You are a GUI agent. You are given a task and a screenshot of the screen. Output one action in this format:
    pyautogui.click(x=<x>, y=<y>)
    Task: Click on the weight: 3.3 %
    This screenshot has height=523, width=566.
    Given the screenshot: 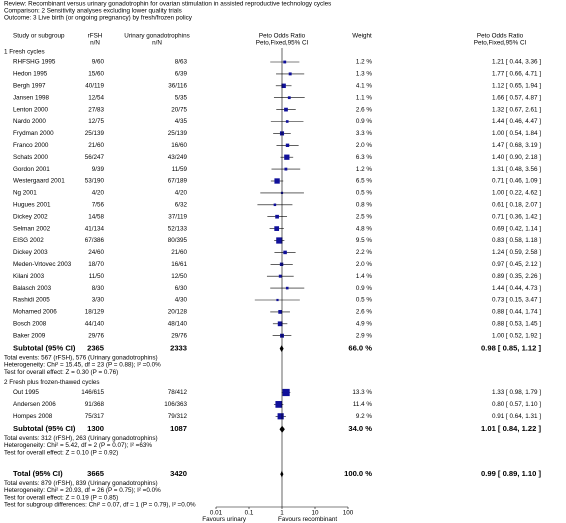 What is the action you would take?
    pyautogui.click(x=364, y=133)
    